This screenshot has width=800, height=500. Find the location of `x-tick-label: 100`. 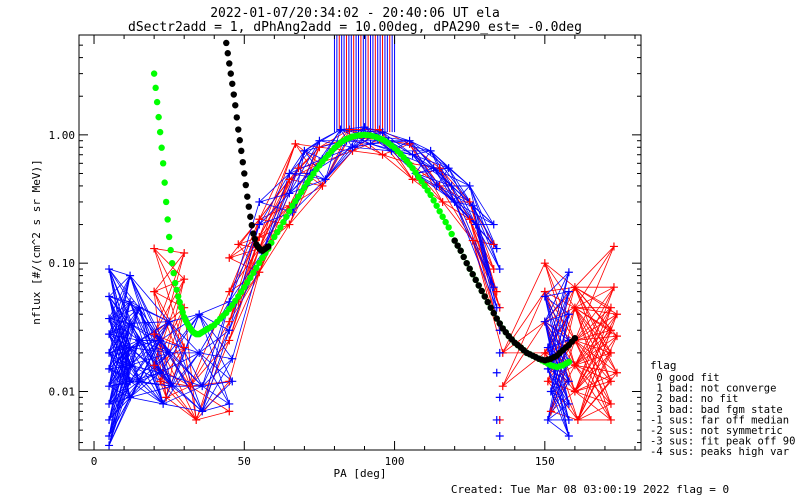

x-tick-label: 100 is located at coordinates (395, 461).